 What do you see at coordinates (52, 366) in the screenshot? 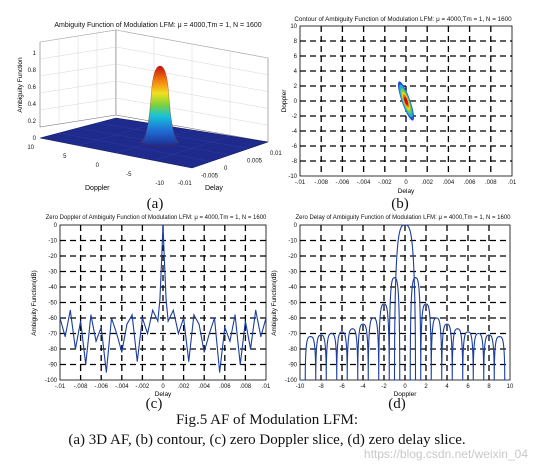
I see `panel-c-ytick-label: -90` at bounding box center [52, 366].